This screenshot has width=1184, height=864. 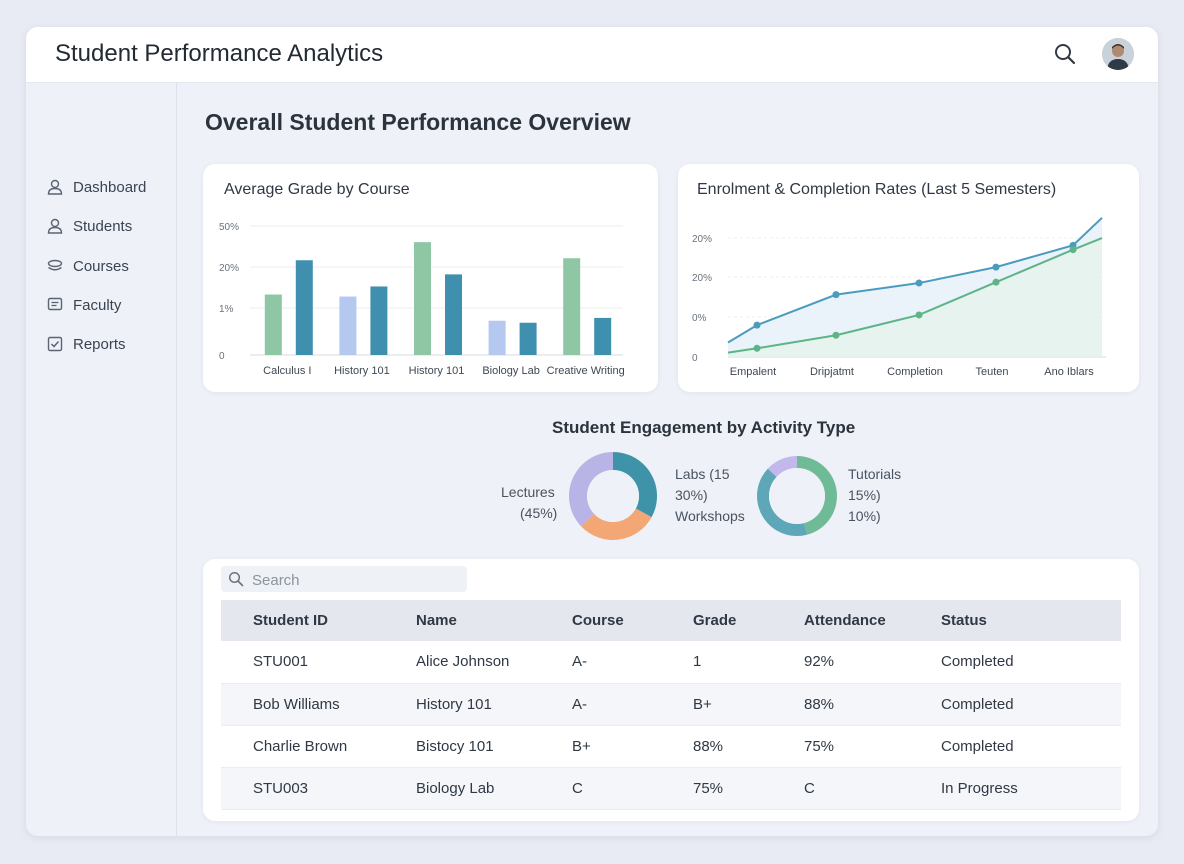 I want to click on donut-label-lectures: Lectures, so click(x=528, y=492).